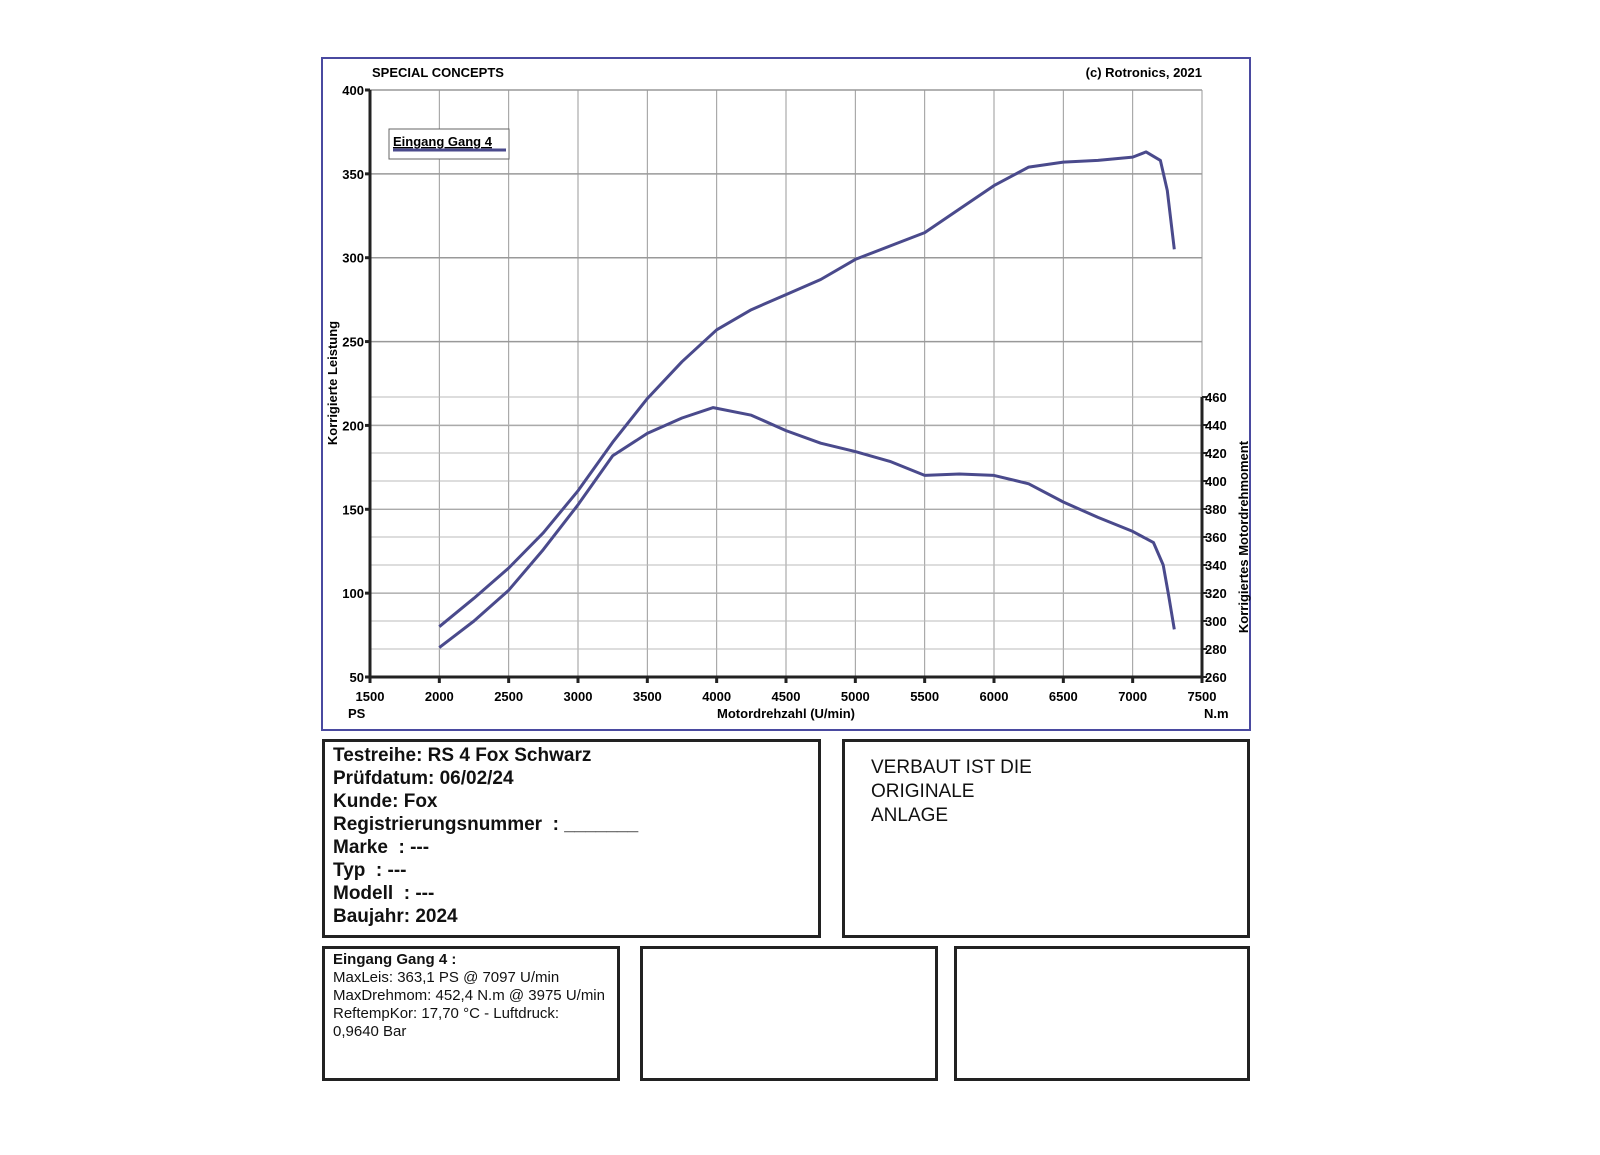  What do you see at coordinates (353, 174) in the screenshot?
I see `y-tick-label: 350` at bounding box center [353, 174].